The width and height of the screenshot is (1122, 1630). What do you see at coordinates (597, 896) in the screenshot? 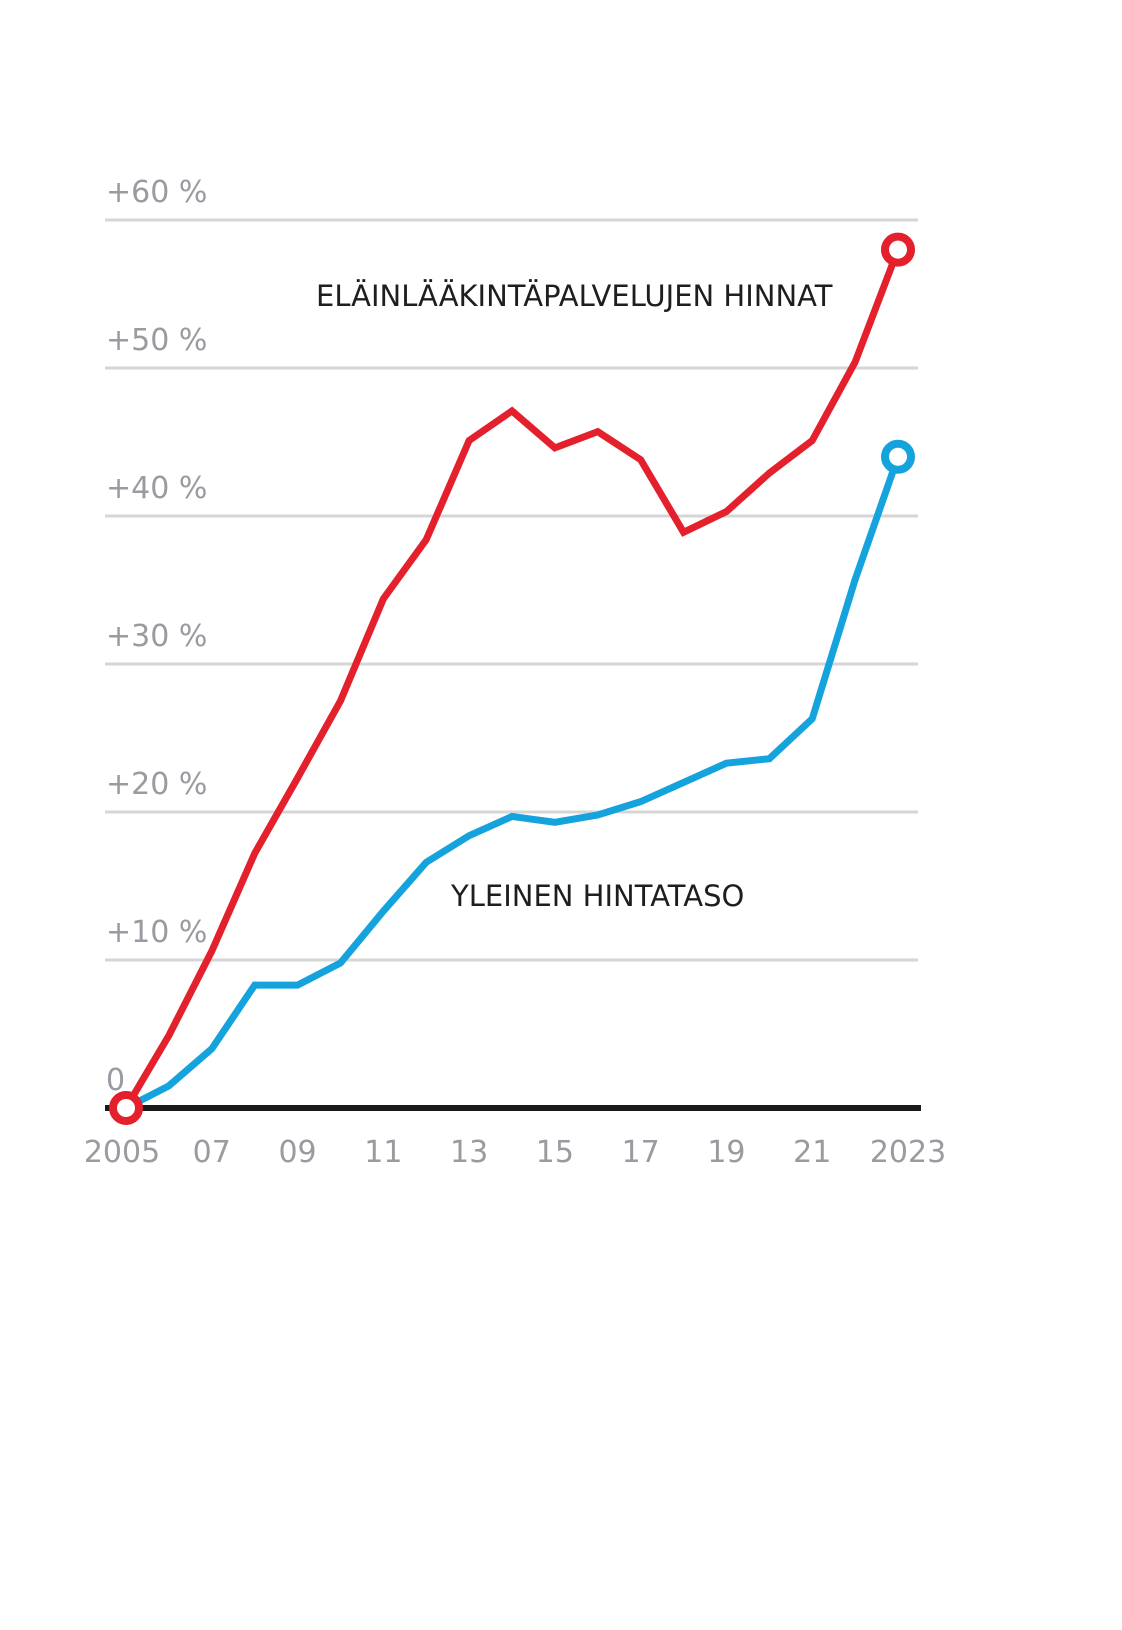
I see `series-label-general-price-level: YLEINEN HINTATASO` at bounding box center [597, 896].